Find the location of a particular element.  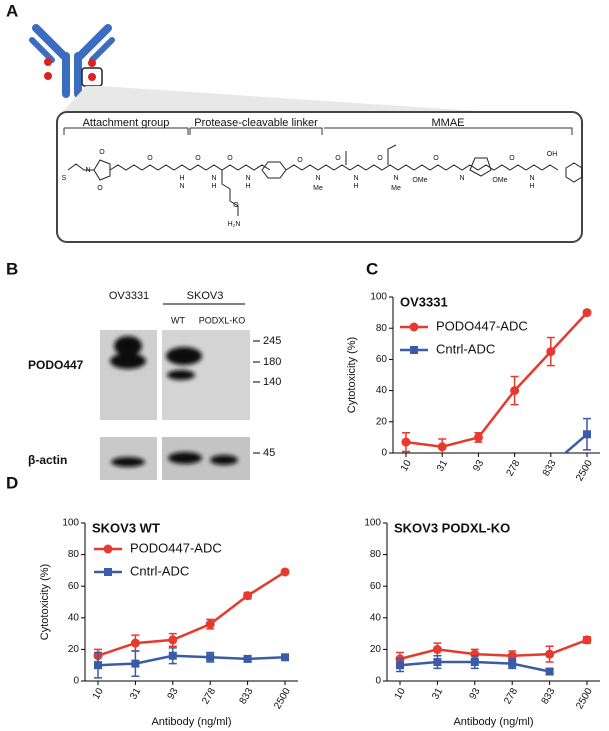

section-brackets is located at coordinates (318, 131).